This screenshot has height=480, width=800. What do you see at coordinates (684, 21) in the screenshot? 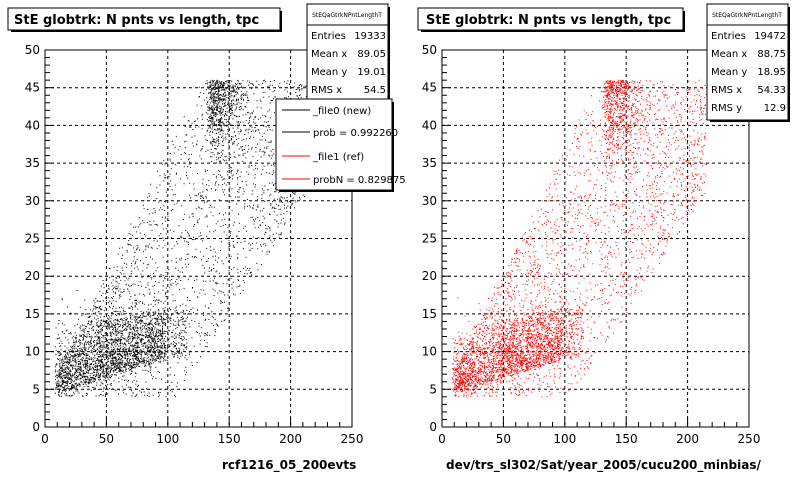
I see `right-title-shadow` at bounding box center [684, 21].